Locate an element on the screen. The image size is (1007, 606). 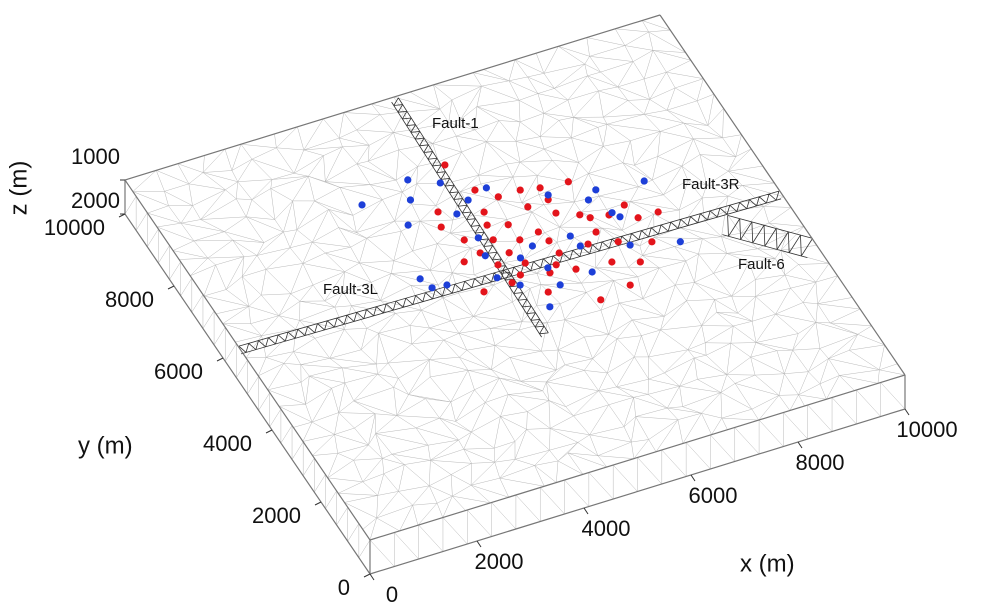
z-axis-label: z (m) is located at coordinates (18, 188).